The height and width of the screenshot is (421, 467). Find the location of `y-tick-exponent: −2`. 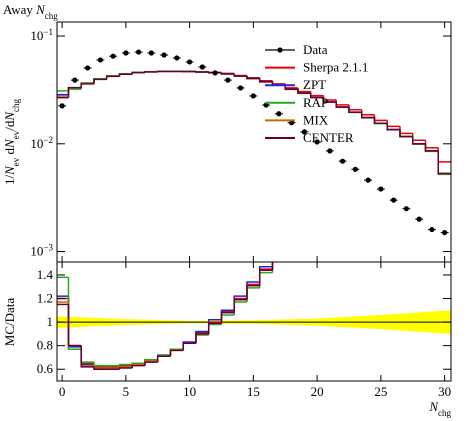

y-tick-exponent: −2 is located at coordinates (48, 140).